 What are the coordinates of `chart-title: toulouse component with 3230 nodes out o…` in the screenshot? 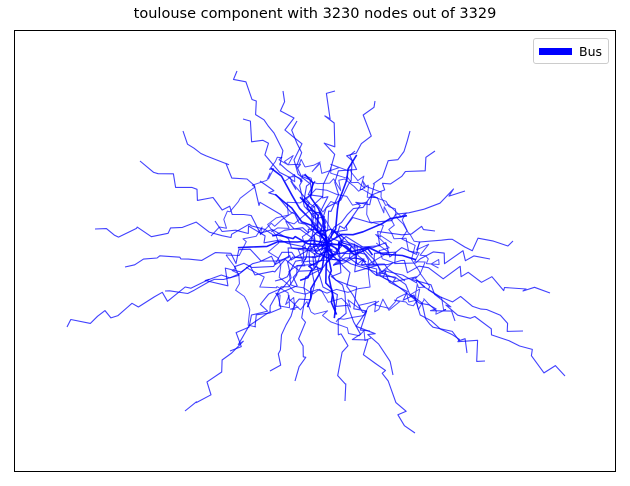 It's located at (315, 14).